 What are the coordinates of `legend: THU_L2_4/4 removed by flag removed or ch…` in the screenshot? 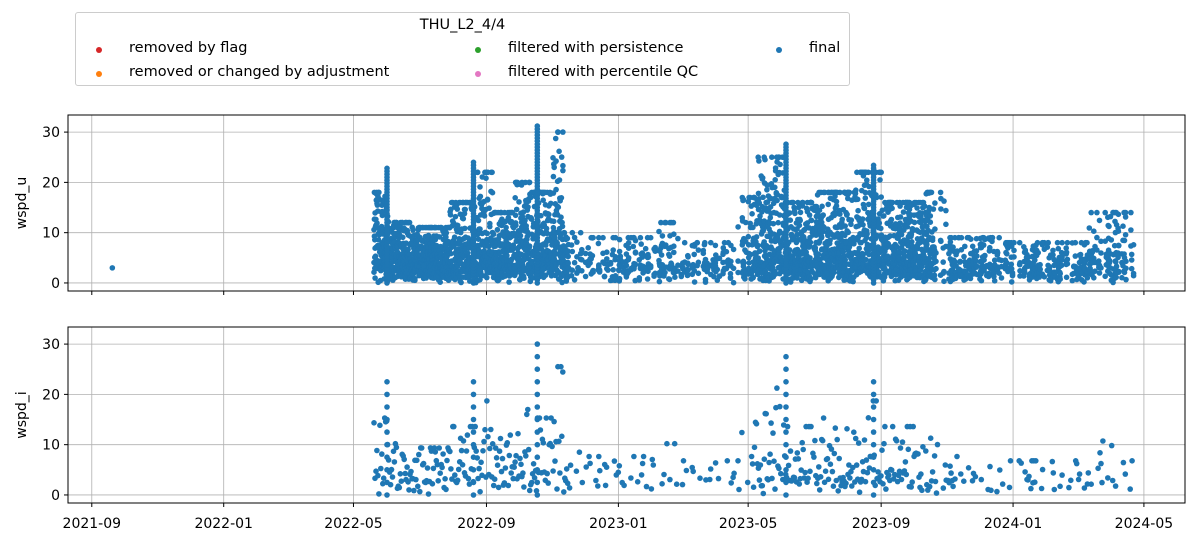 It's located at (462, 49).